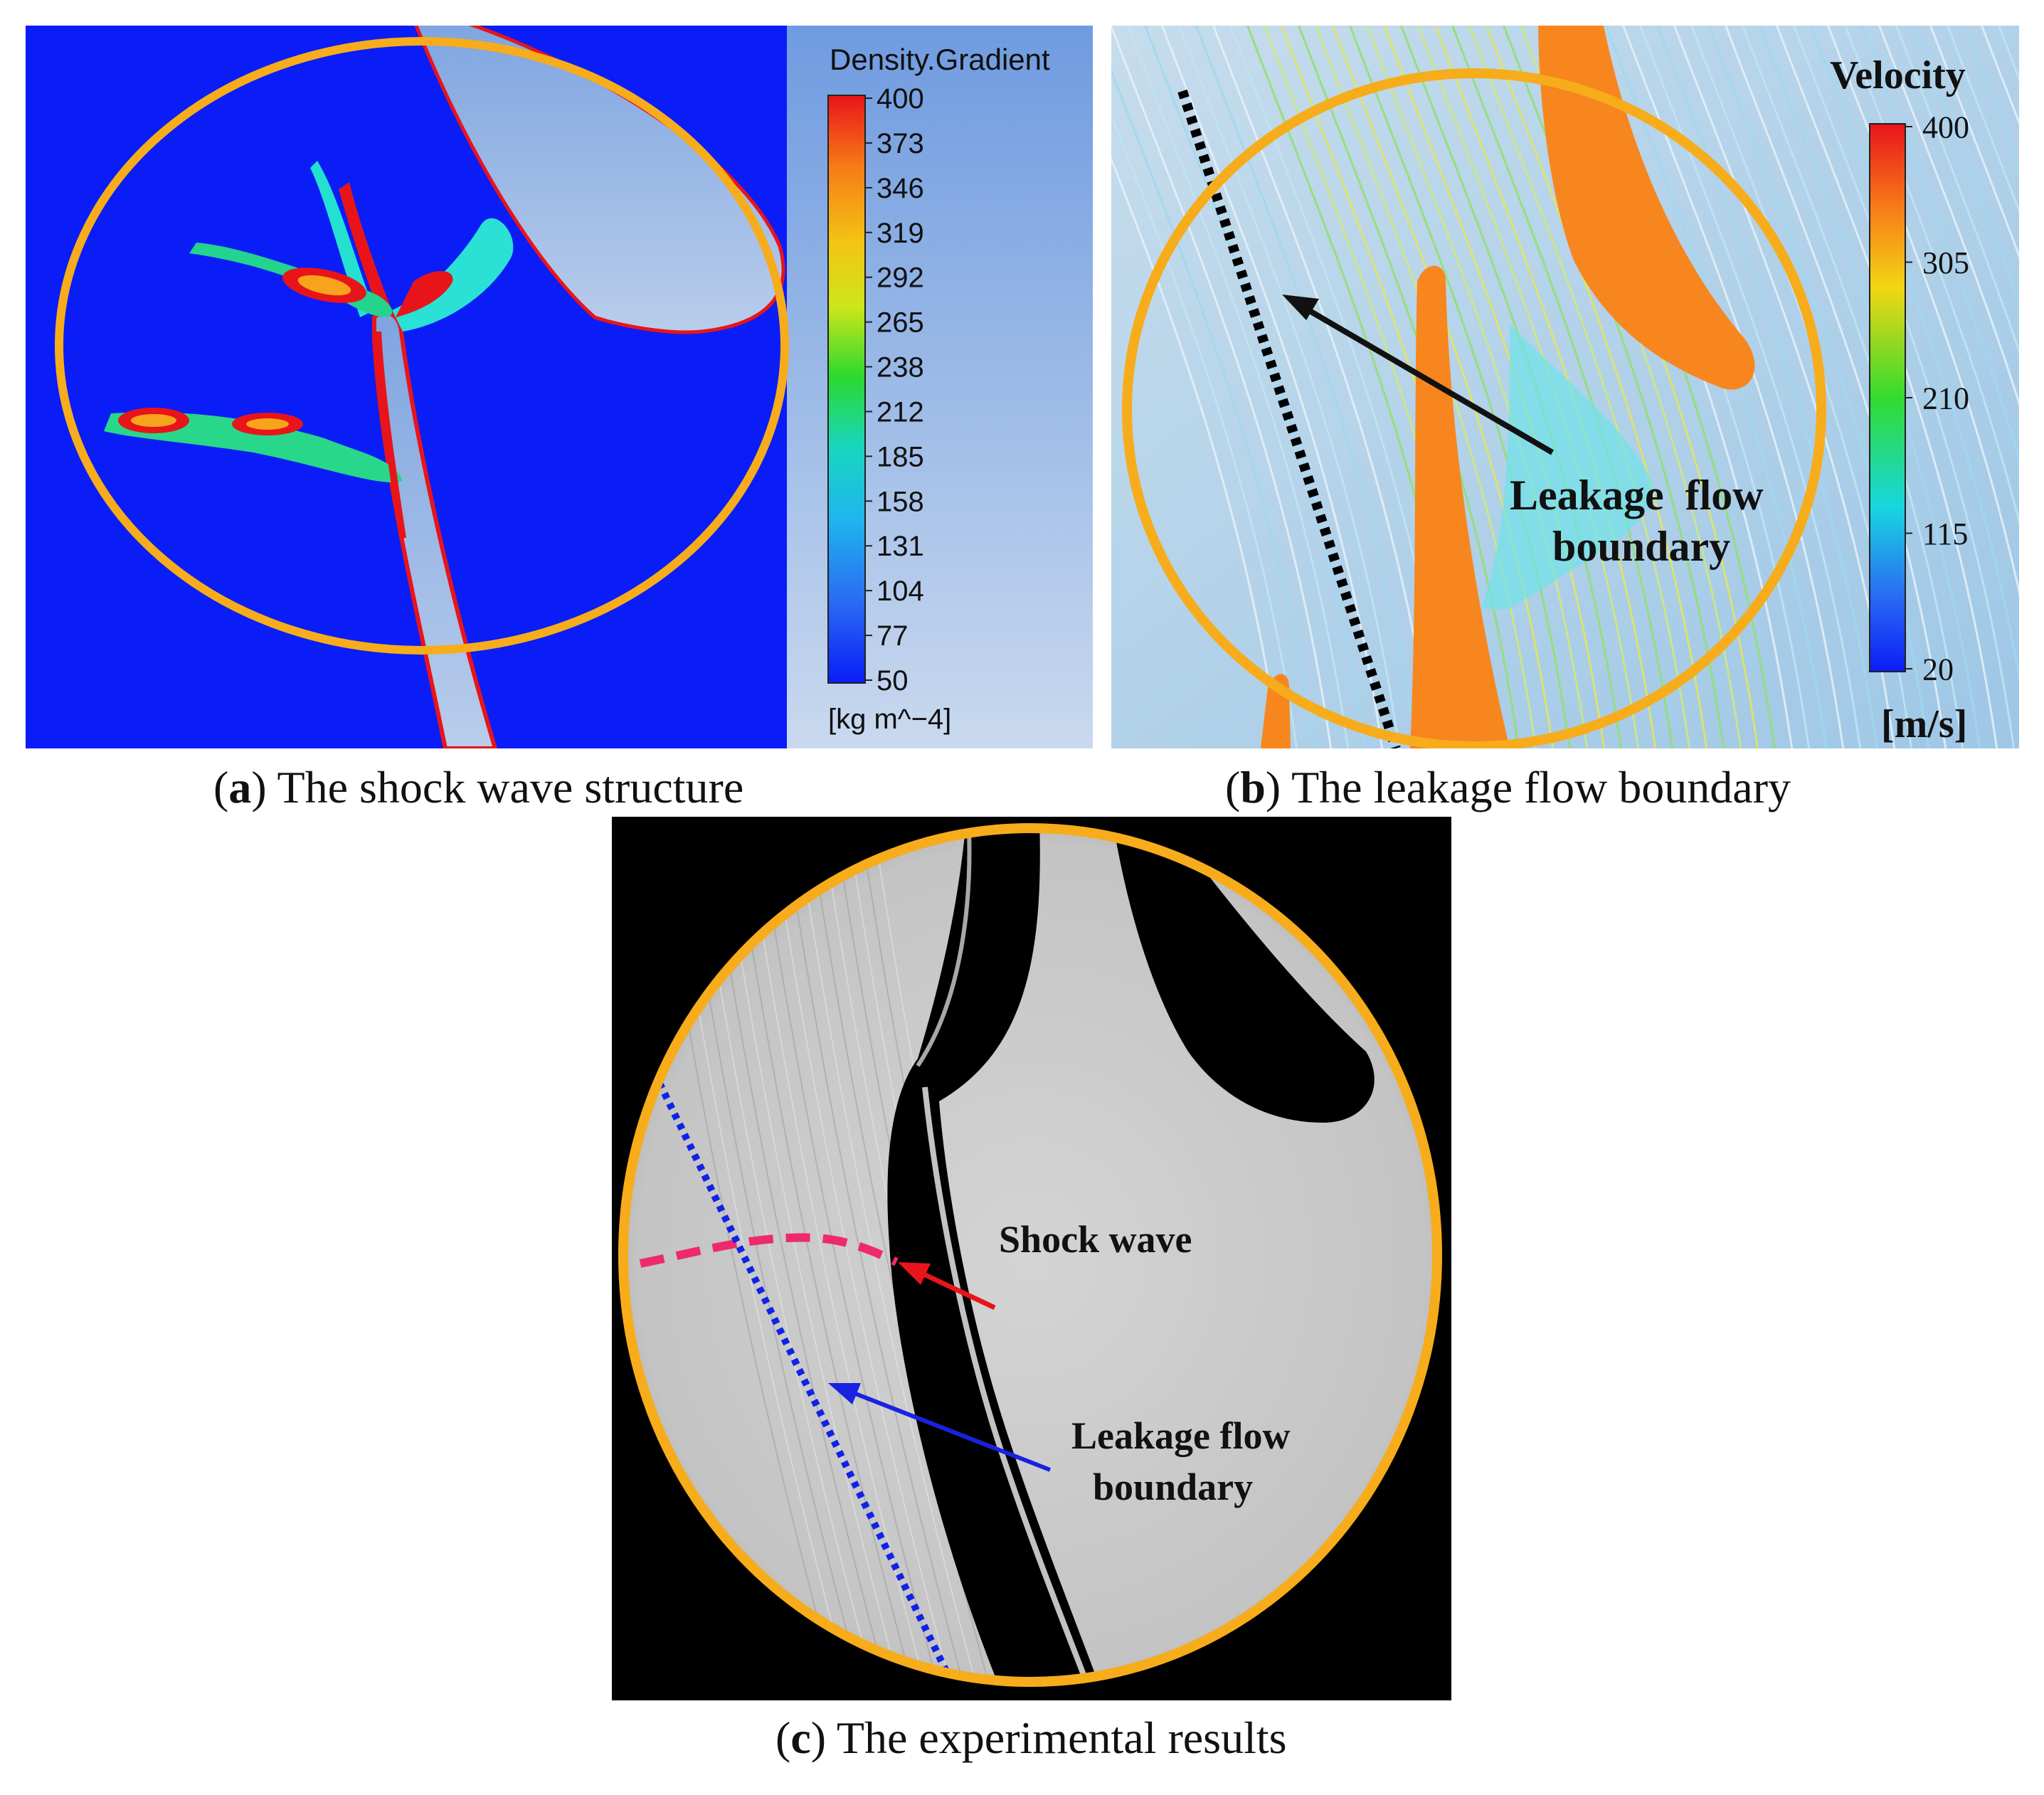 The width and height of the screenshot is (2044, 1795). Describe the element at coordinates (1173, 1487) in the screenshot. I see `c-boundary-label-line2: boundary` at that location.